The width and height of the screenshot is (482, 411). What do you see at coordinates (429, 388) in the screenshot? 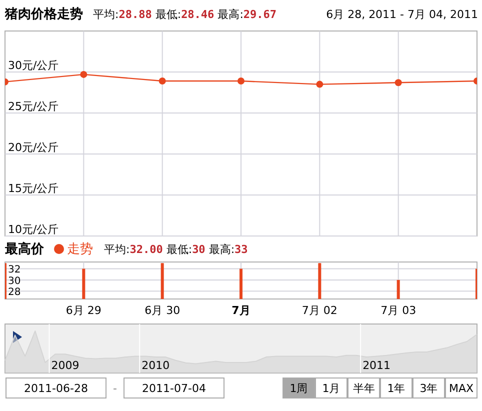
I see `text: 3年` at bounding box center [429, 388].